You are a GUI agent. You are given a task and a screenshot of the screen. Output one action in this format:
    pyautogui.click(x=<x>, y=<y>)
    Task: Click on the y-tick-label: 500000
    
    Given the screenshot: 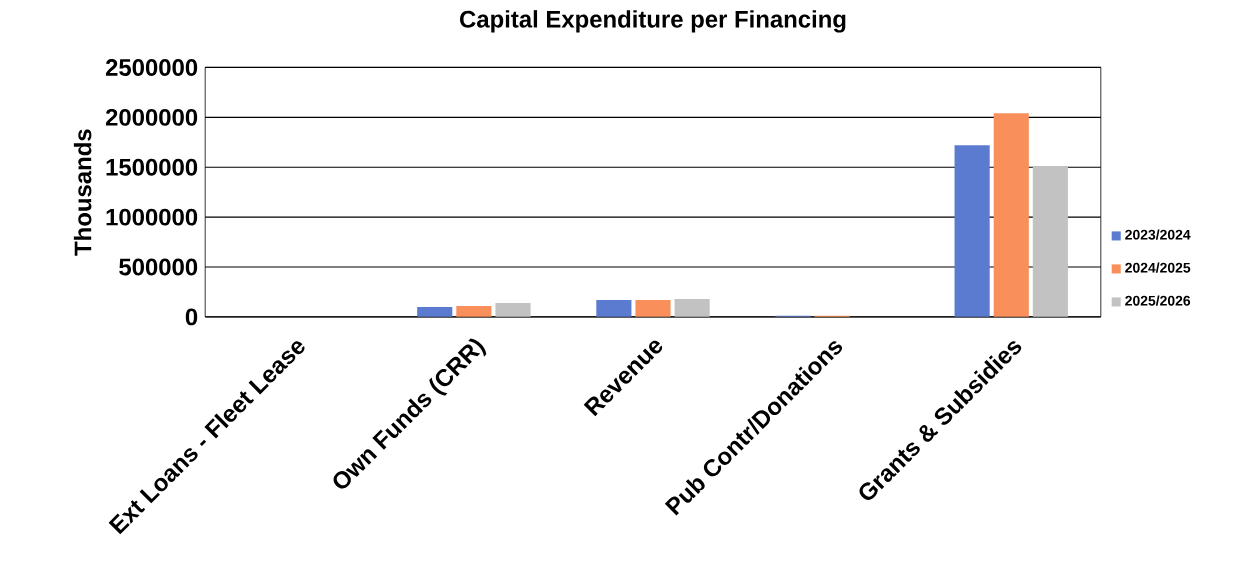 What is the action you would take?
    pyautogui.click(x=158, y=267)
    